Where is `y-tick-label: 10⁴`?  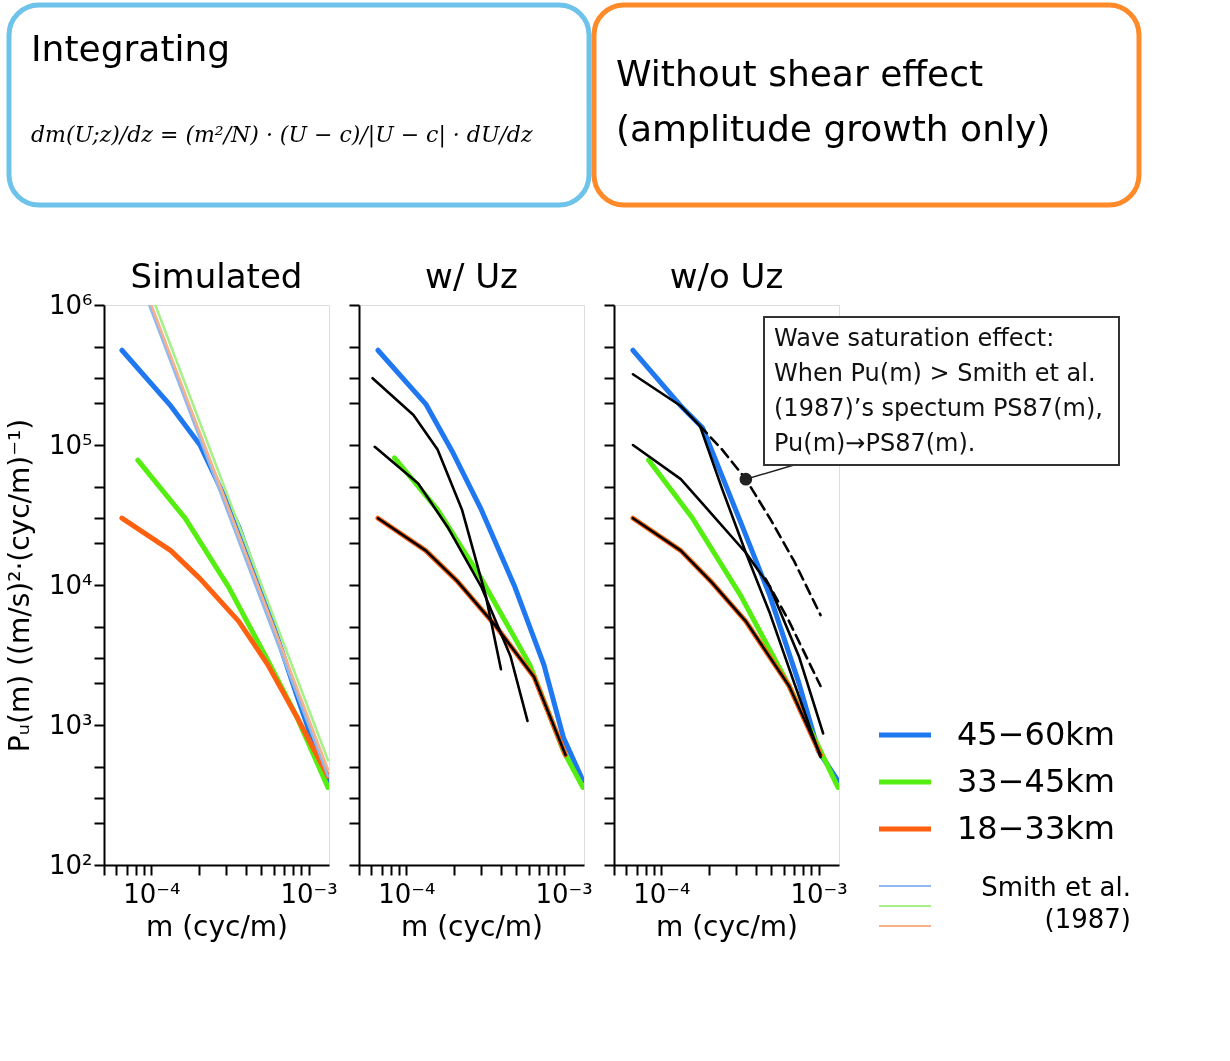 y-tick-label: 10⁴ is located at coordinates (70, 584).